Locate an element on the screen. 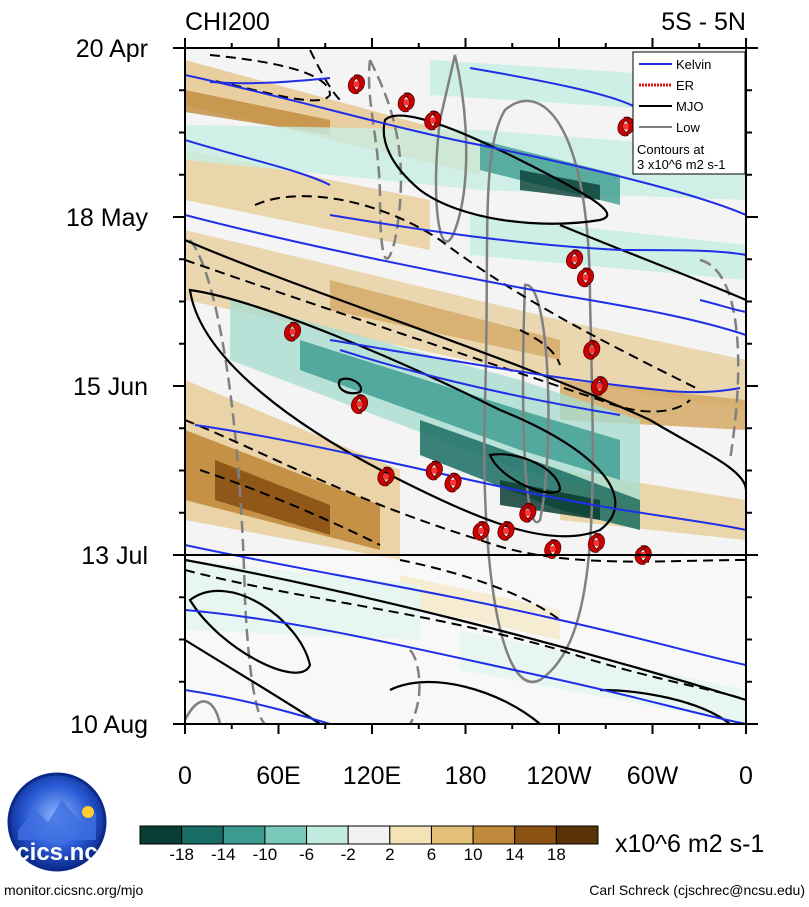 This screenshot has height=907, width=809. colorbar-label: 10 is located at coordinates (473, 854).